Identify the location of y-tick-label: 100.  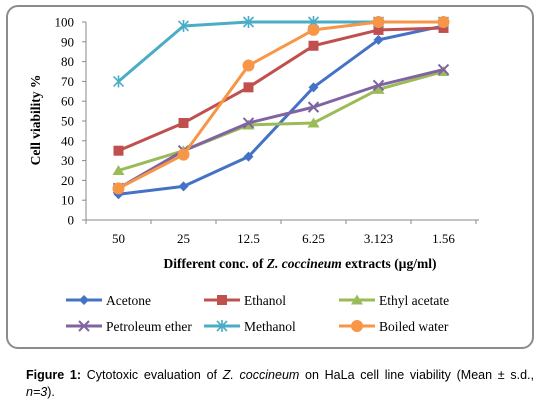
(65, 22).